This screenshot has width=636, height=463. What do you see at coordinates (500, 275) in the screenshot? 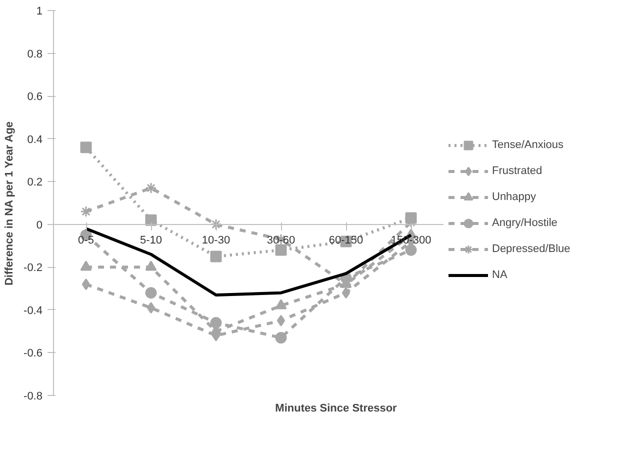
I see `legend-label: NA` at bounding box center [500, 275].